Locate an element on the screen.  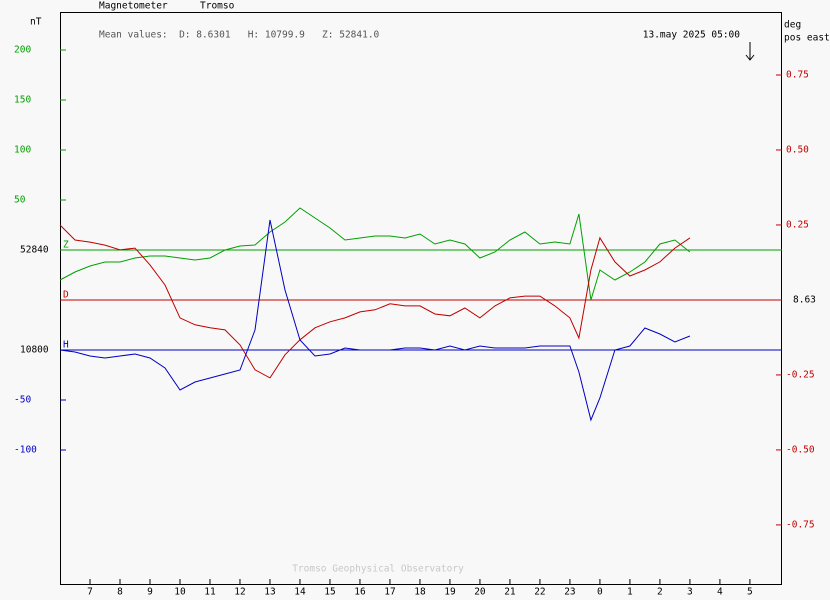
right-unit-sub: pos east is located at coordinates (807, 38).